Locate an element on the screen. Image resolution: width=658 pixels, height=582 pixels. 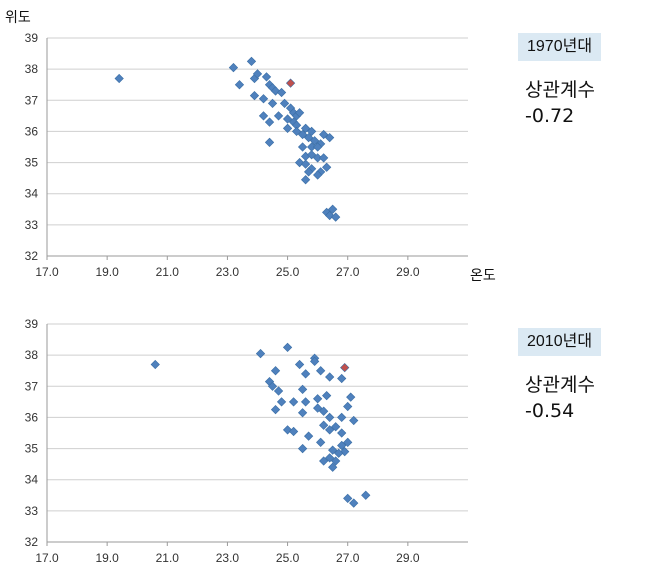
y-tick-label: 38 is located at coordinates (32, 355).